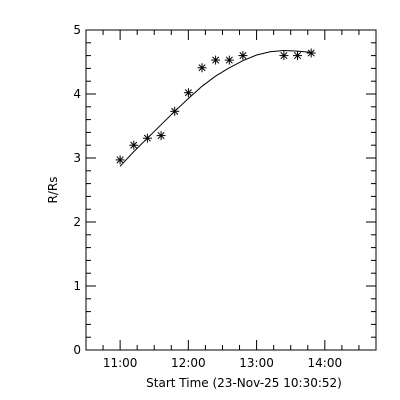 This screenshot has height=400, width=400. Describe the element at coordinates (77, 286) in the screenshot. I see `y-tick-label: 1` at that location.